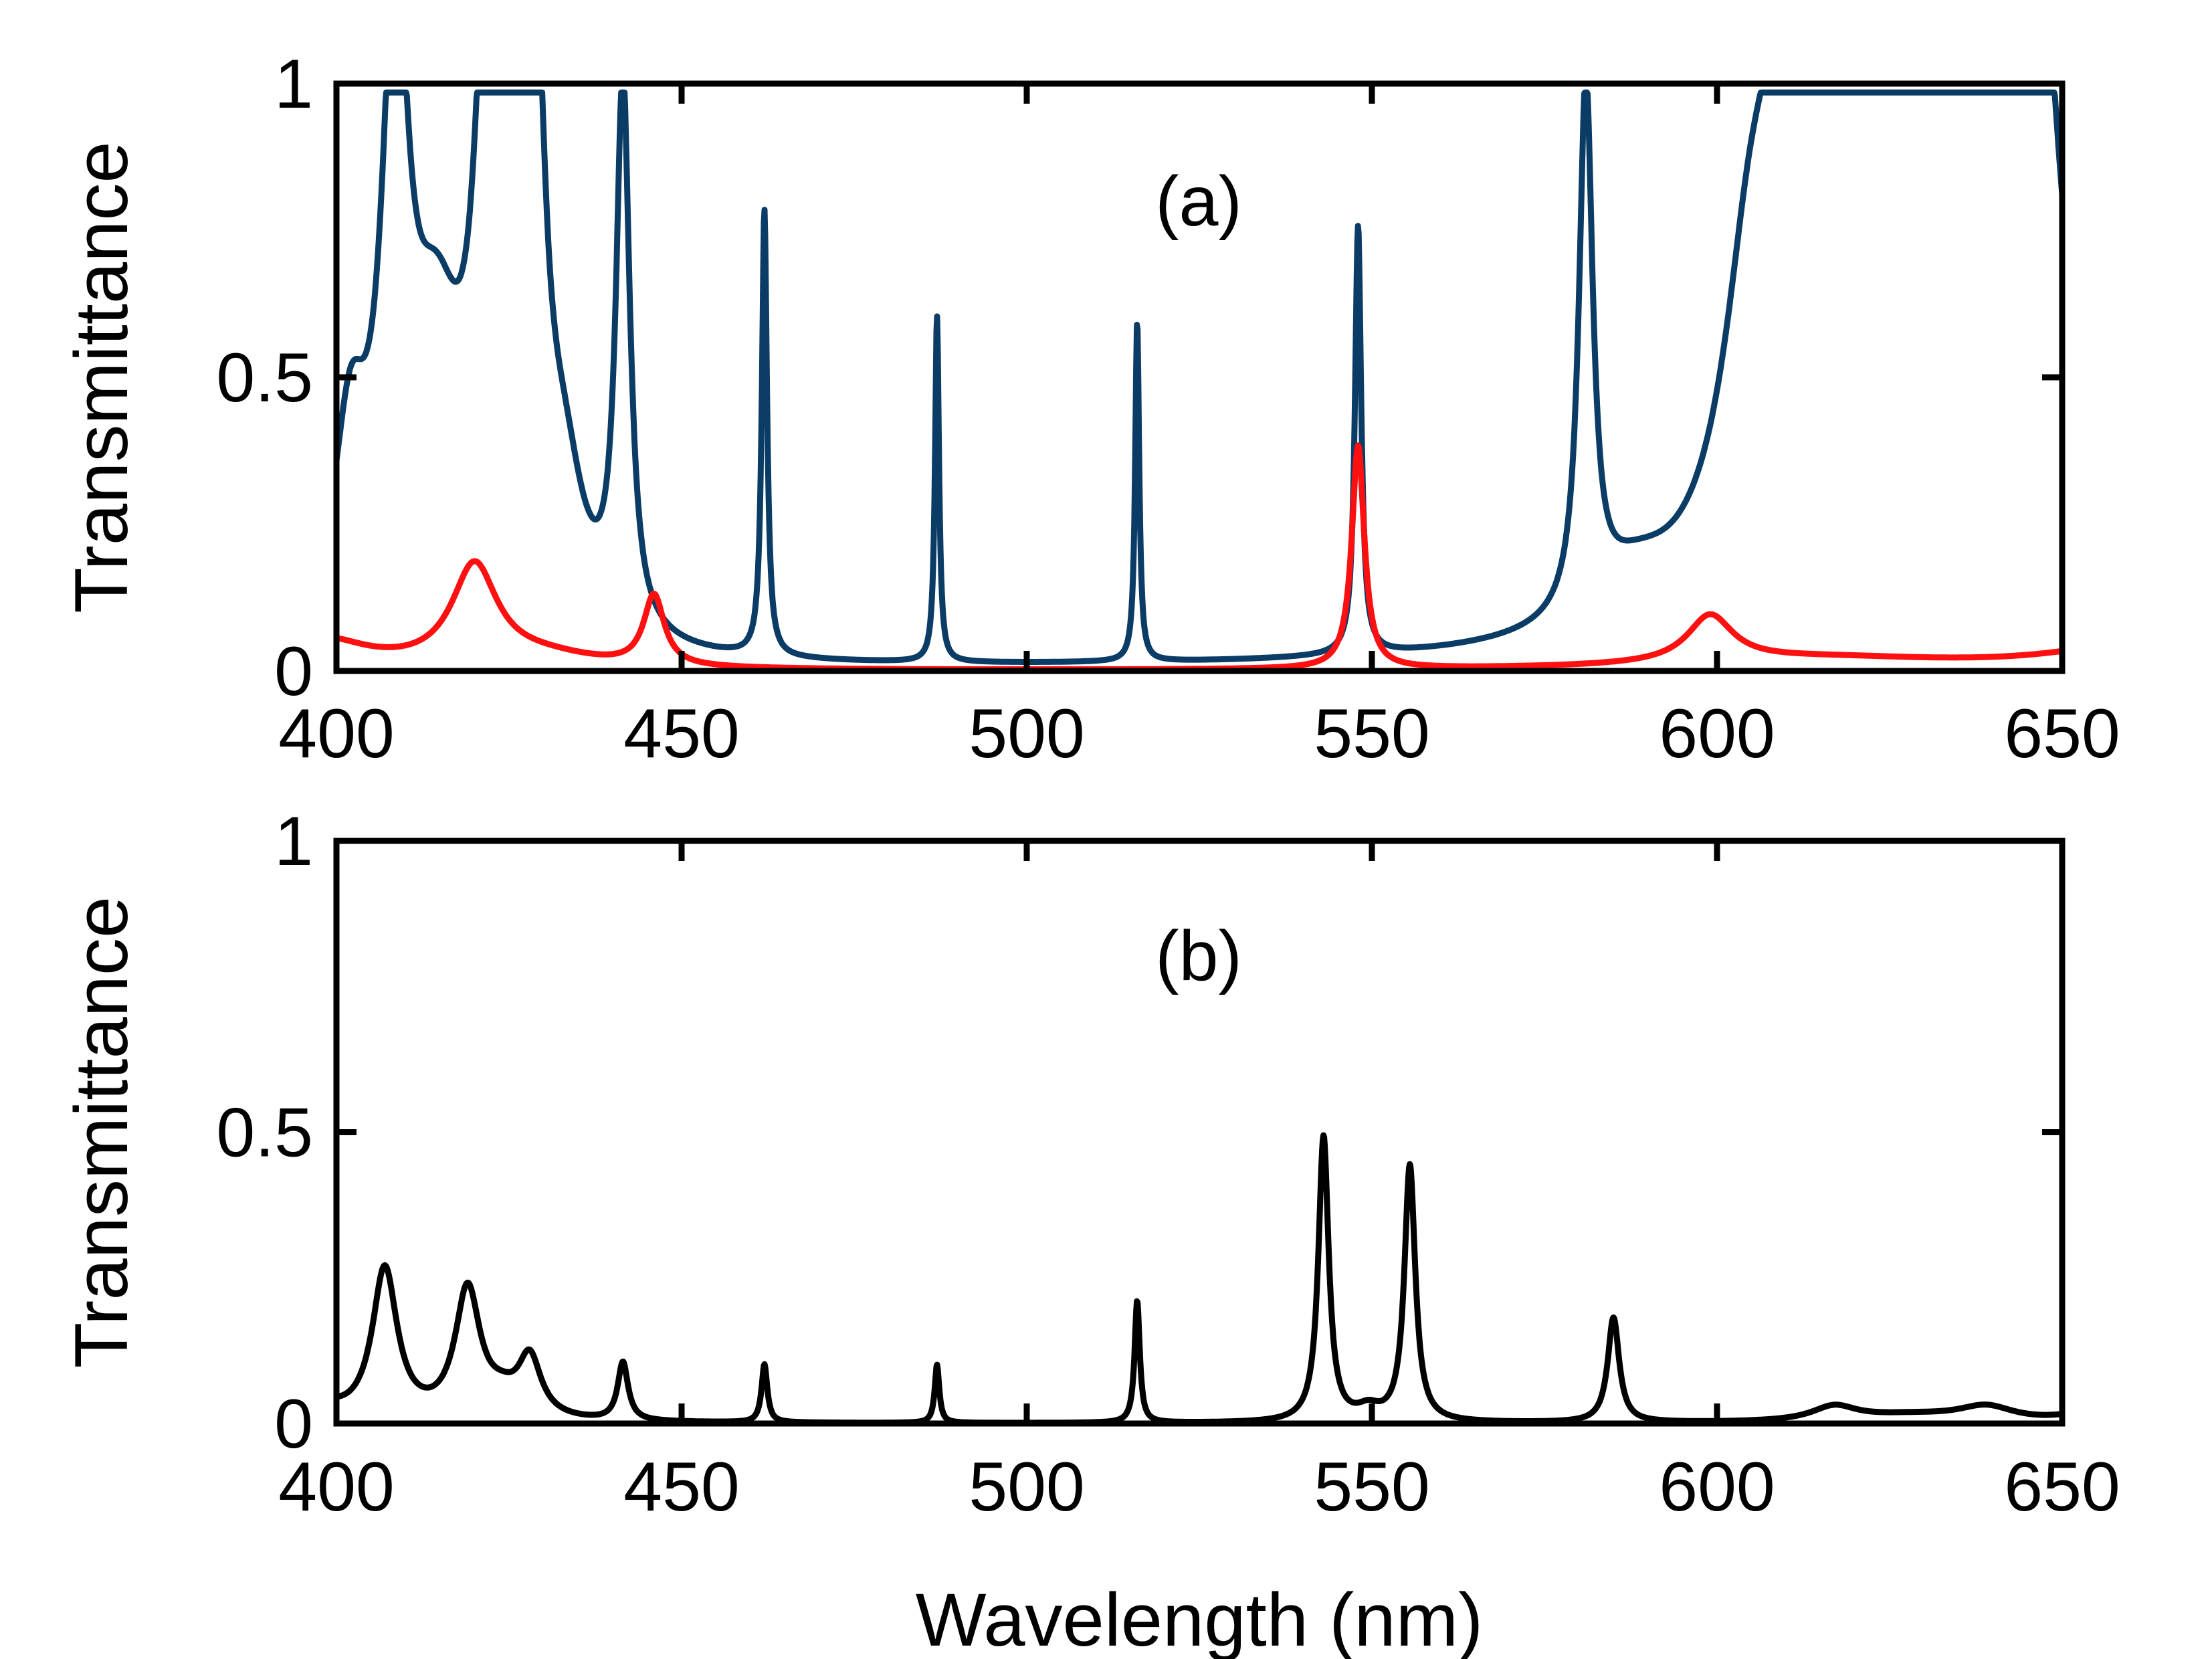 Image resolution: width=2212 pixels, height=1659 pixels. Describe the element at coordinates (1199, 556) in the screenshot. I see `series-line-red` at that location.